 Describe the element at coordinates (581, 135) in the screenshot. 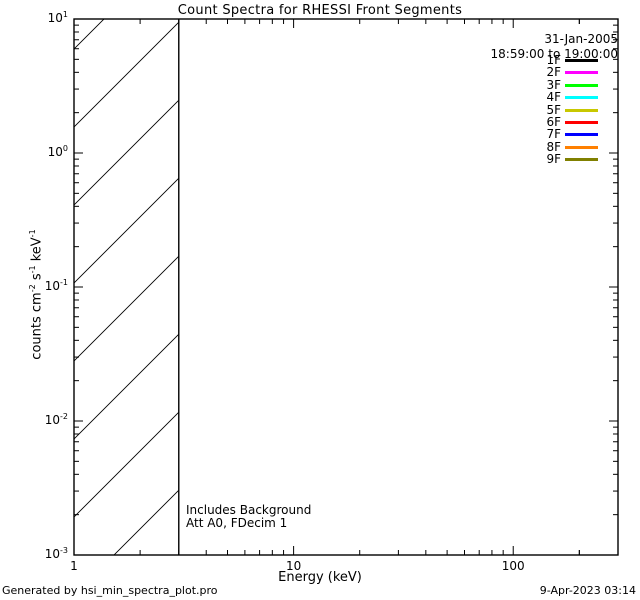

I see `legend-swatch-7F` at that location.